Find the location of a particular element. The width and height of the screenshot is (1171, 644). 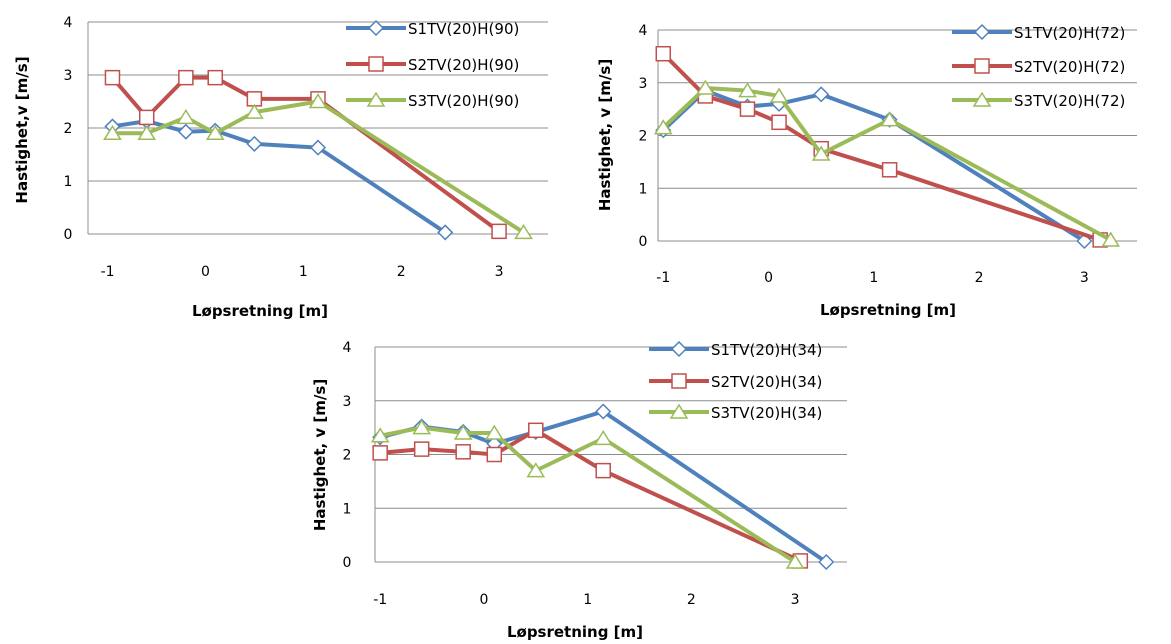

legend-label: S2TV(20)H(34) is located at coordinates (766, 382).